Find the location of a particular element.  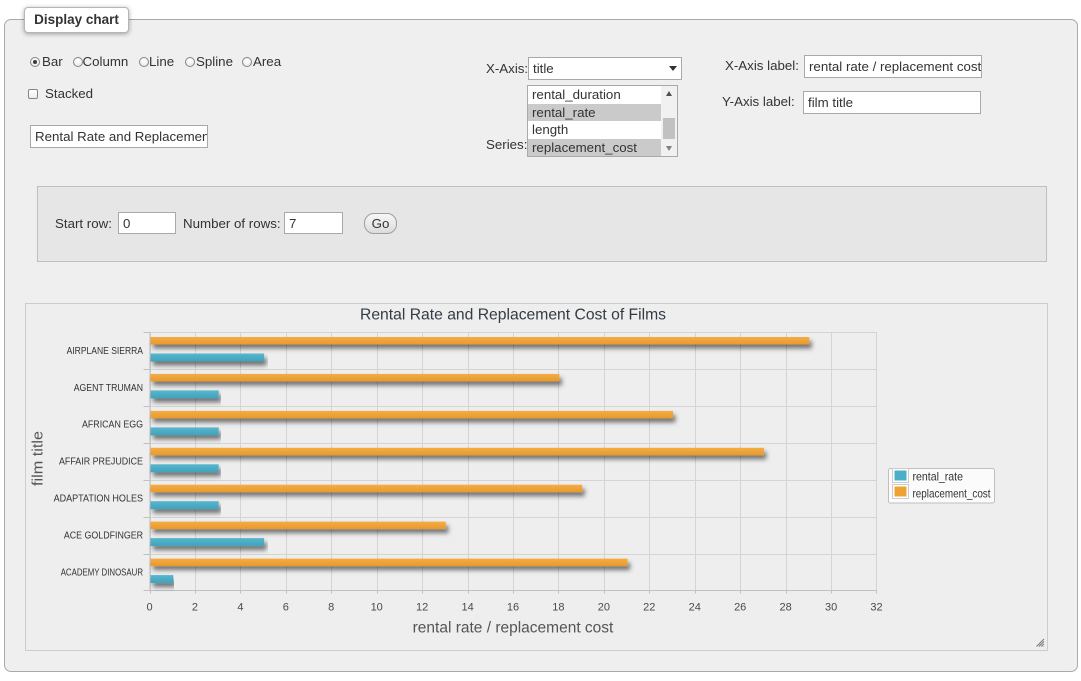

svg-text: 0 is located at coordinates (149, 608).